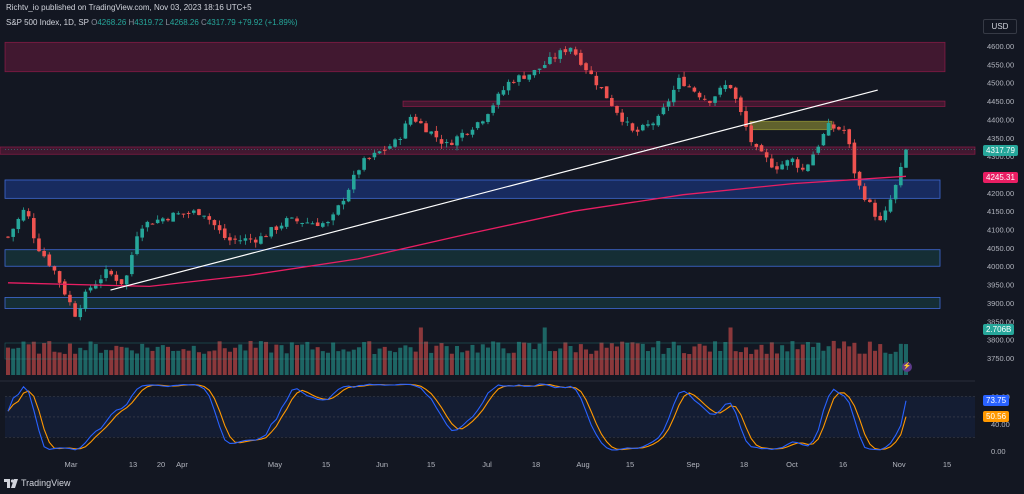 Image resolution: width=1024 pixels, height=494 pixels. Describe the element at coordinates (1000, 230) in the screenshot. I see `price-tick-label: 4100.00` at that location.